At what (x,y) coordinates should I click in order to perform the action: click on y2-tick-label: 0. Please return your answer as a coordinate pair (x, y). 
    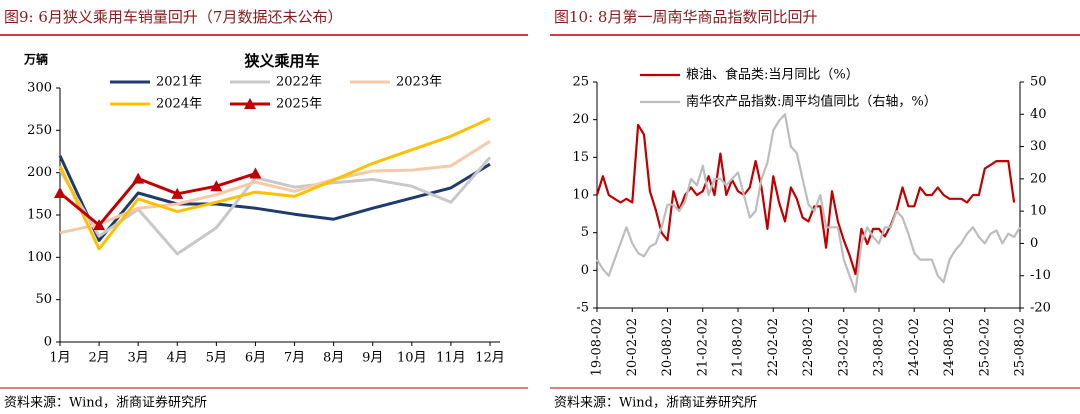
    Looking at the image, I should click on (1034, 243).